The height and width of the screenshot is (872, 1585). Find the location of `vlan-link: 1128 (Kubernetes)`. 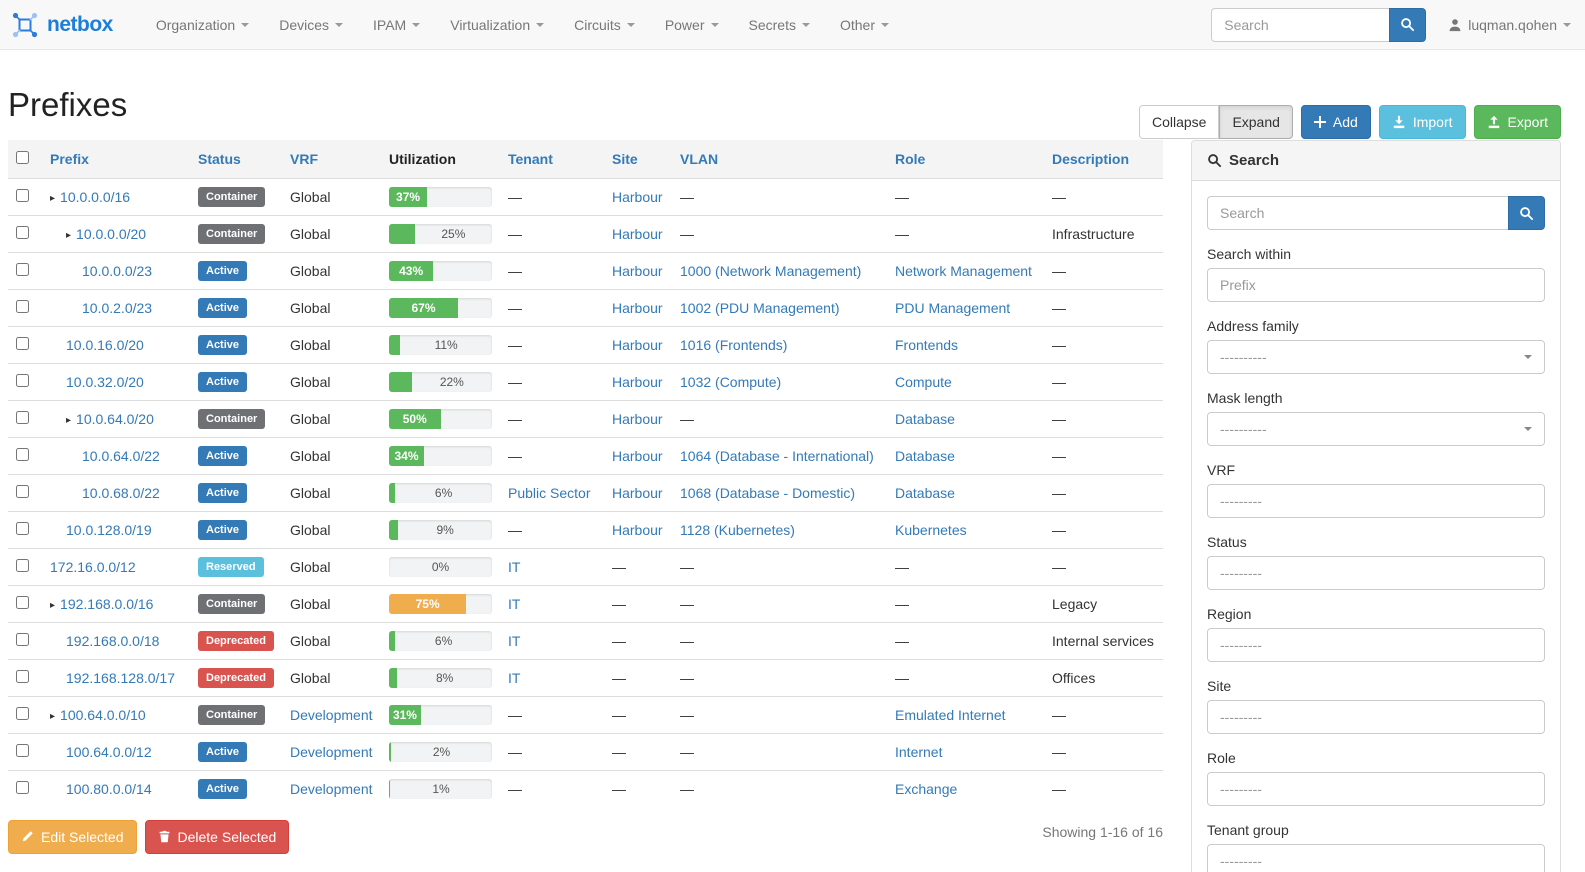

vlan-link: 1128 (Kubernetes) is located at coordinates (737, 530).